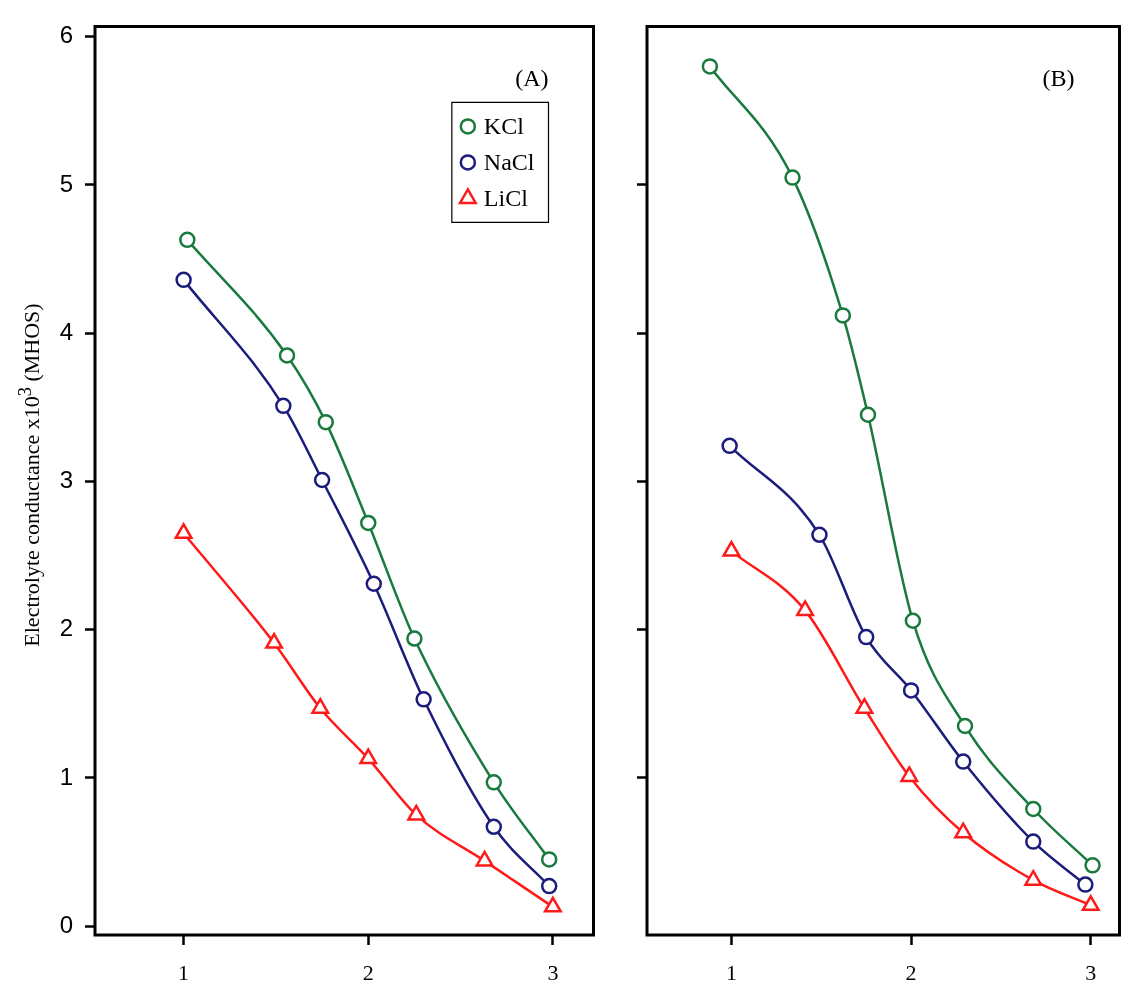 The height and width of the screenshot is (992, 1131). Describe the element at coordinates (532, 77) in the screenshot. I see `annotation: (A)` at that location.